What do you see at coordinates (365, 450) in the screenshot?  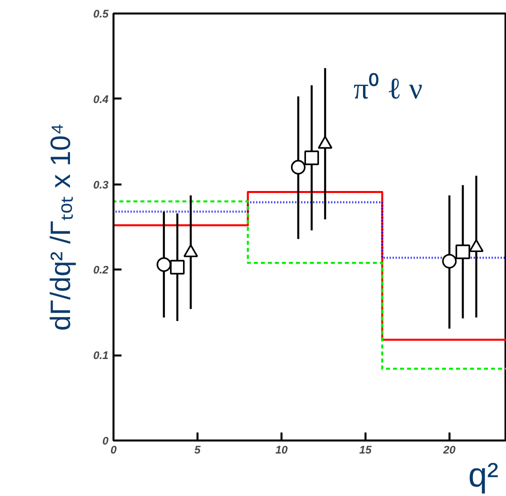 I see `x-tick-label: 15` at bounding box center [365, 450].